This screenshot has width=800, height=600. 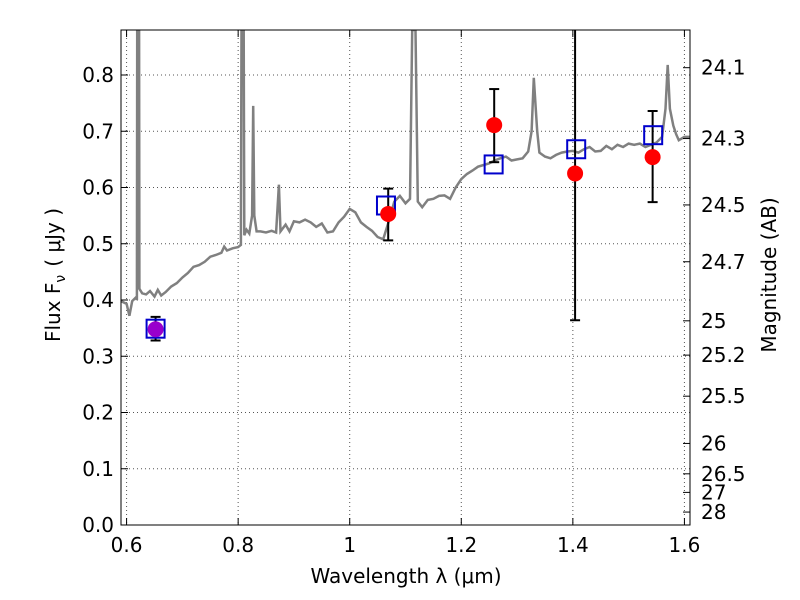 What do you see at coordinates (53, 312) in the screenshot?
I see `y-axis-label-main: Flux F` at bounding box center [53, 312].